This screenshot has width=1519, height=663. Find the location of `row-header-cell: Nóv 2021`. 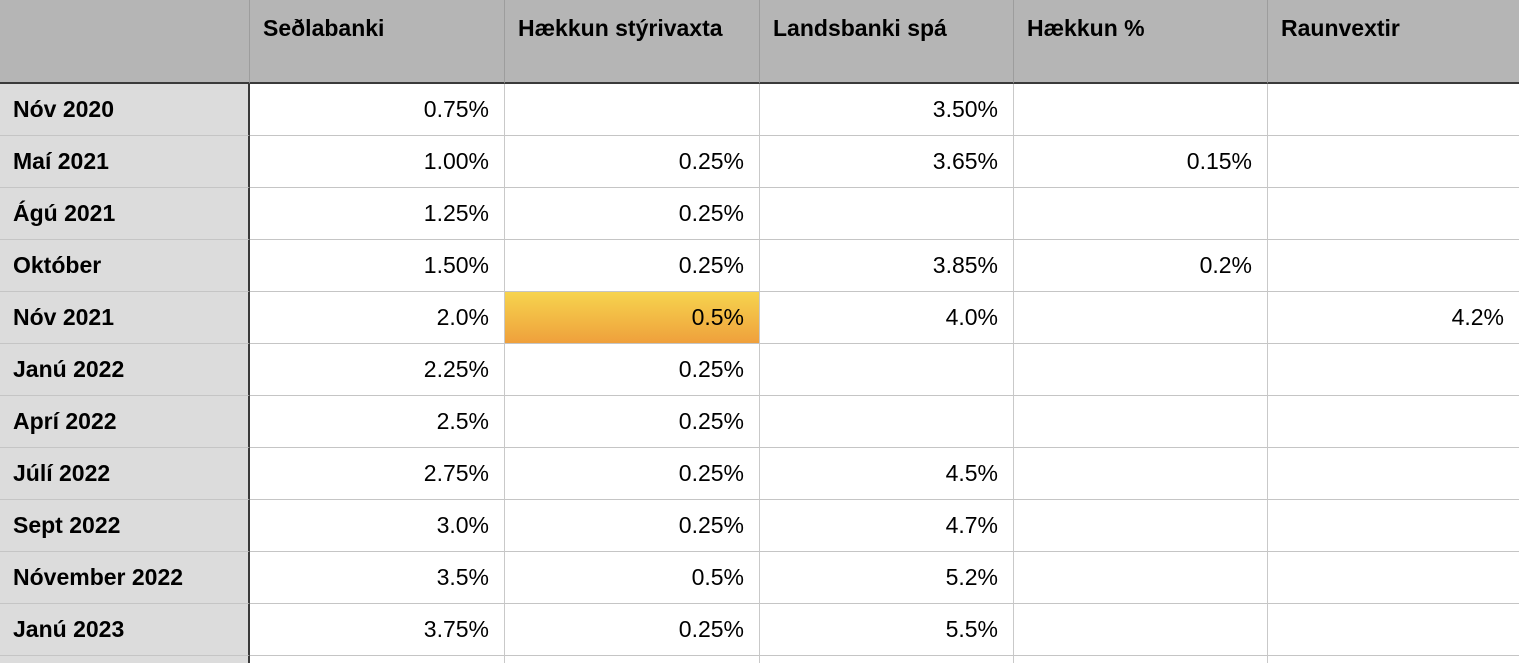

row-header-cell: Nóv 2021 is located at coordinates (125, 318).